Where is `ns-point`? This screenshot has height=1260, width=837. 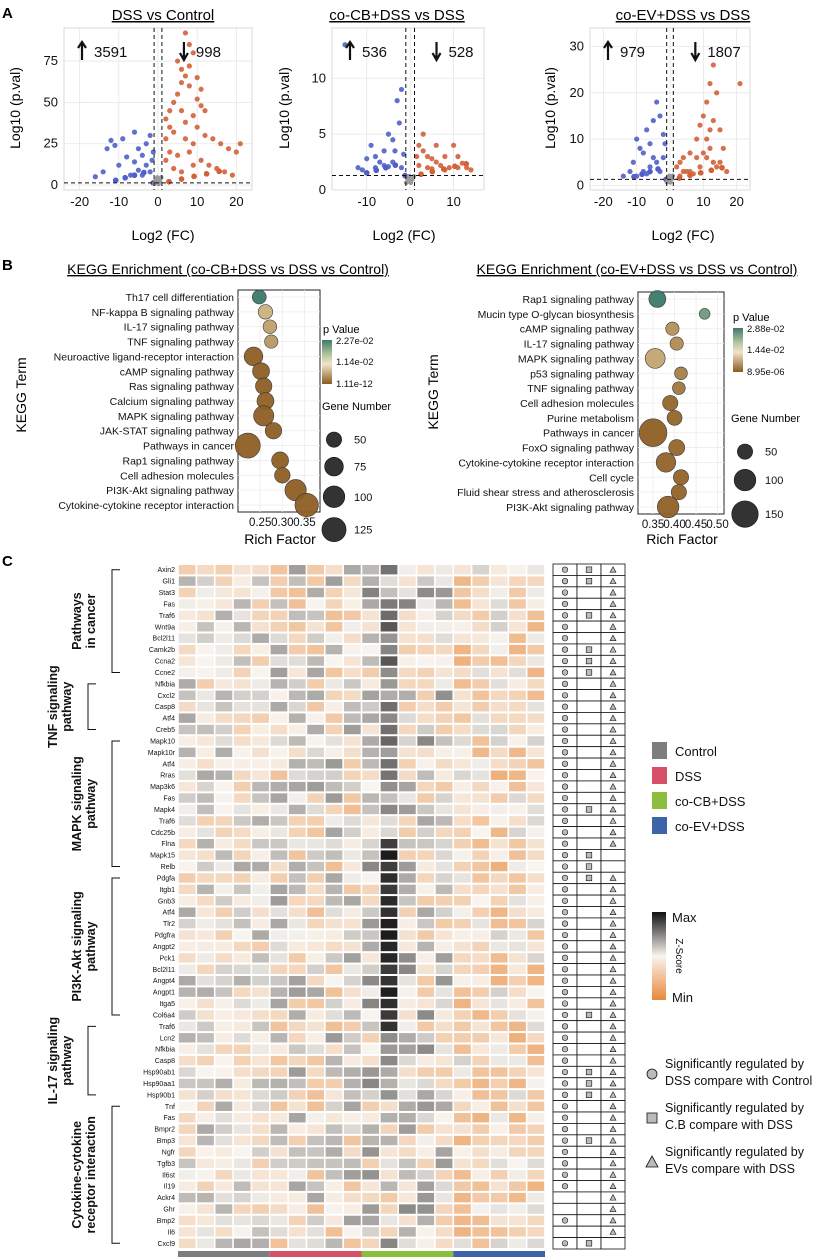 ns-point is located at coordinates (414, 176).